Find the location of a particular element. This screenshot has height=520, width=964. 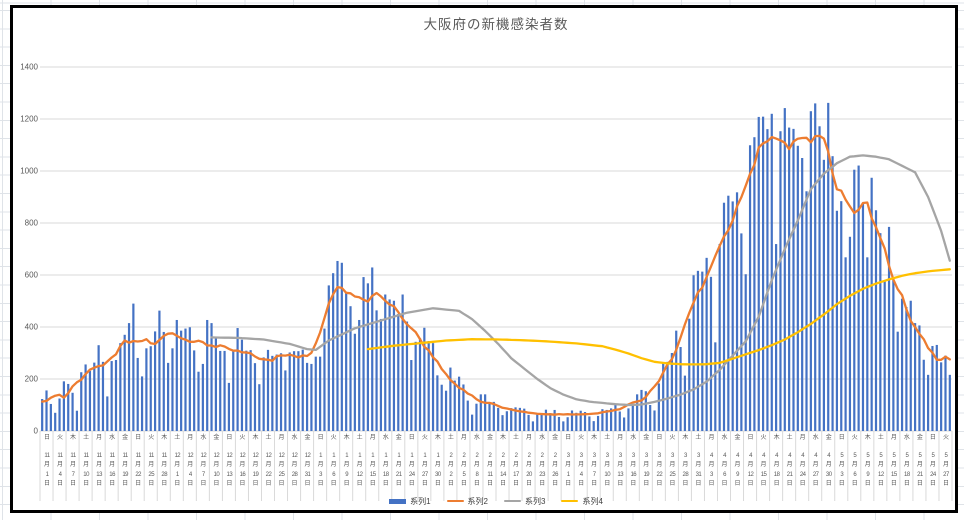

svg-text: 800 is located at coordinates (32, 223).